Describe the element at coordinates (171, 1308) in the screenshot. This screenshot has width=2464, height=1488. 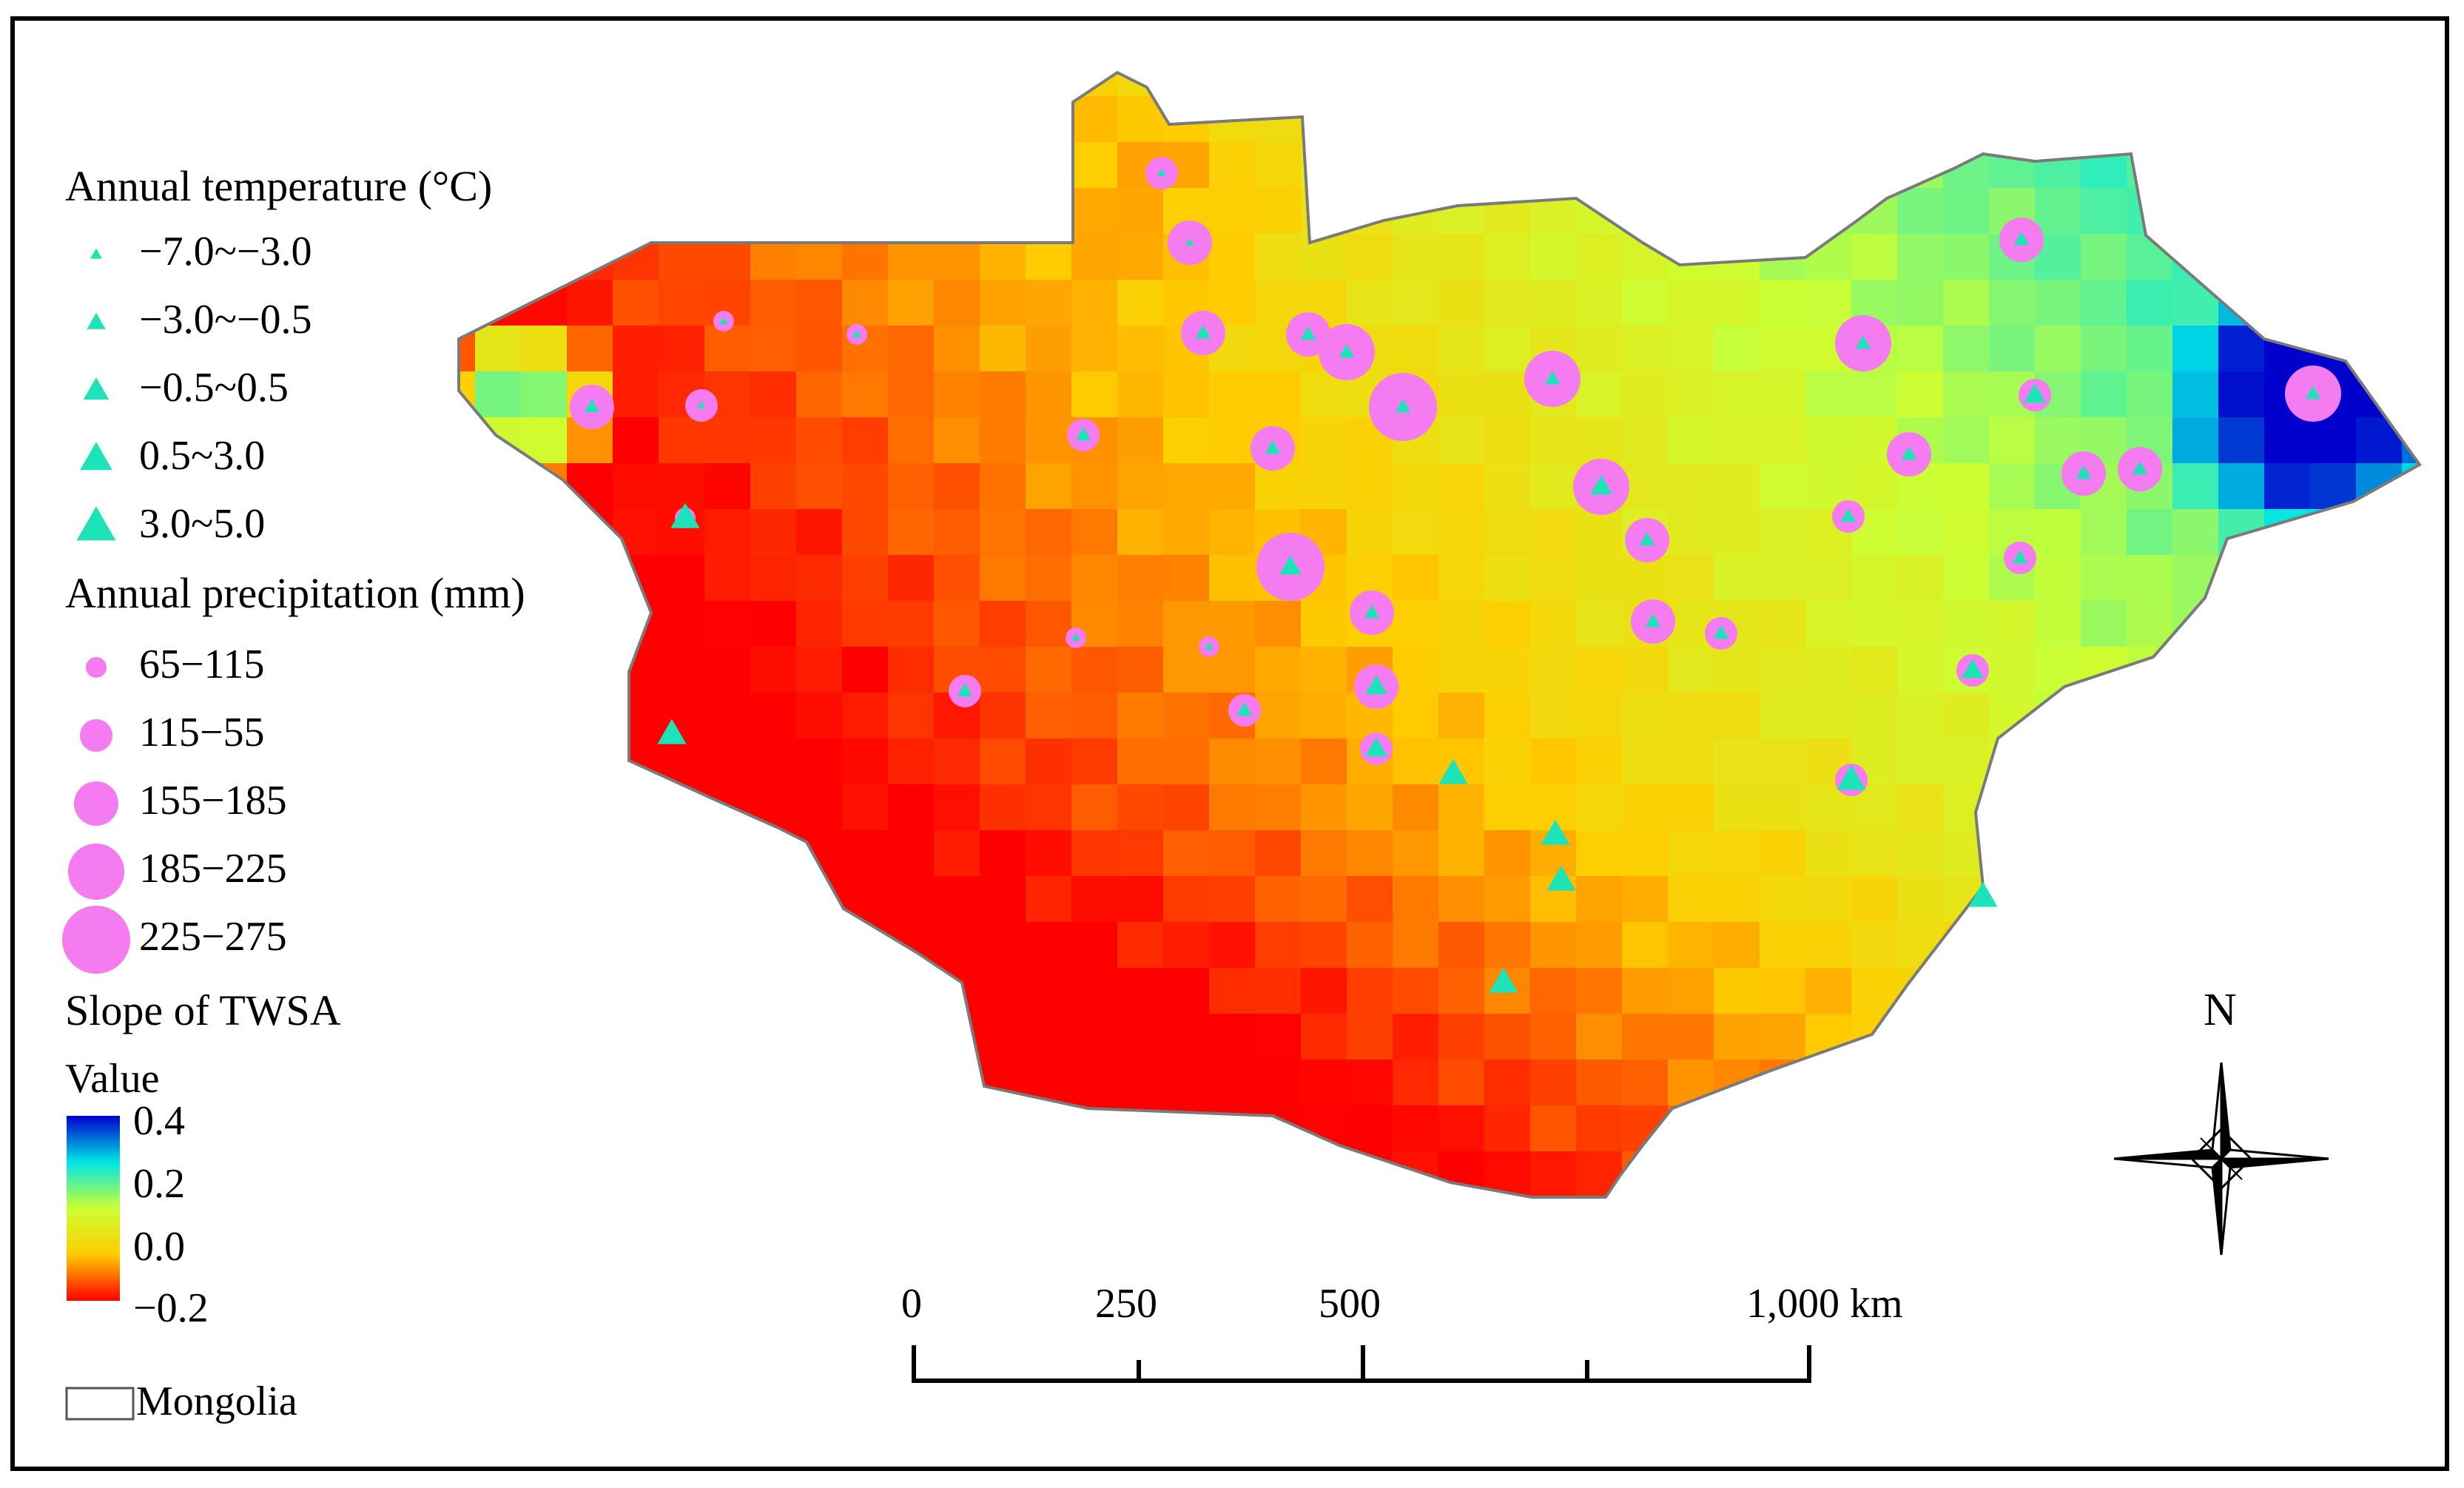
I see `ramp-label-min: −0.2` at that location.